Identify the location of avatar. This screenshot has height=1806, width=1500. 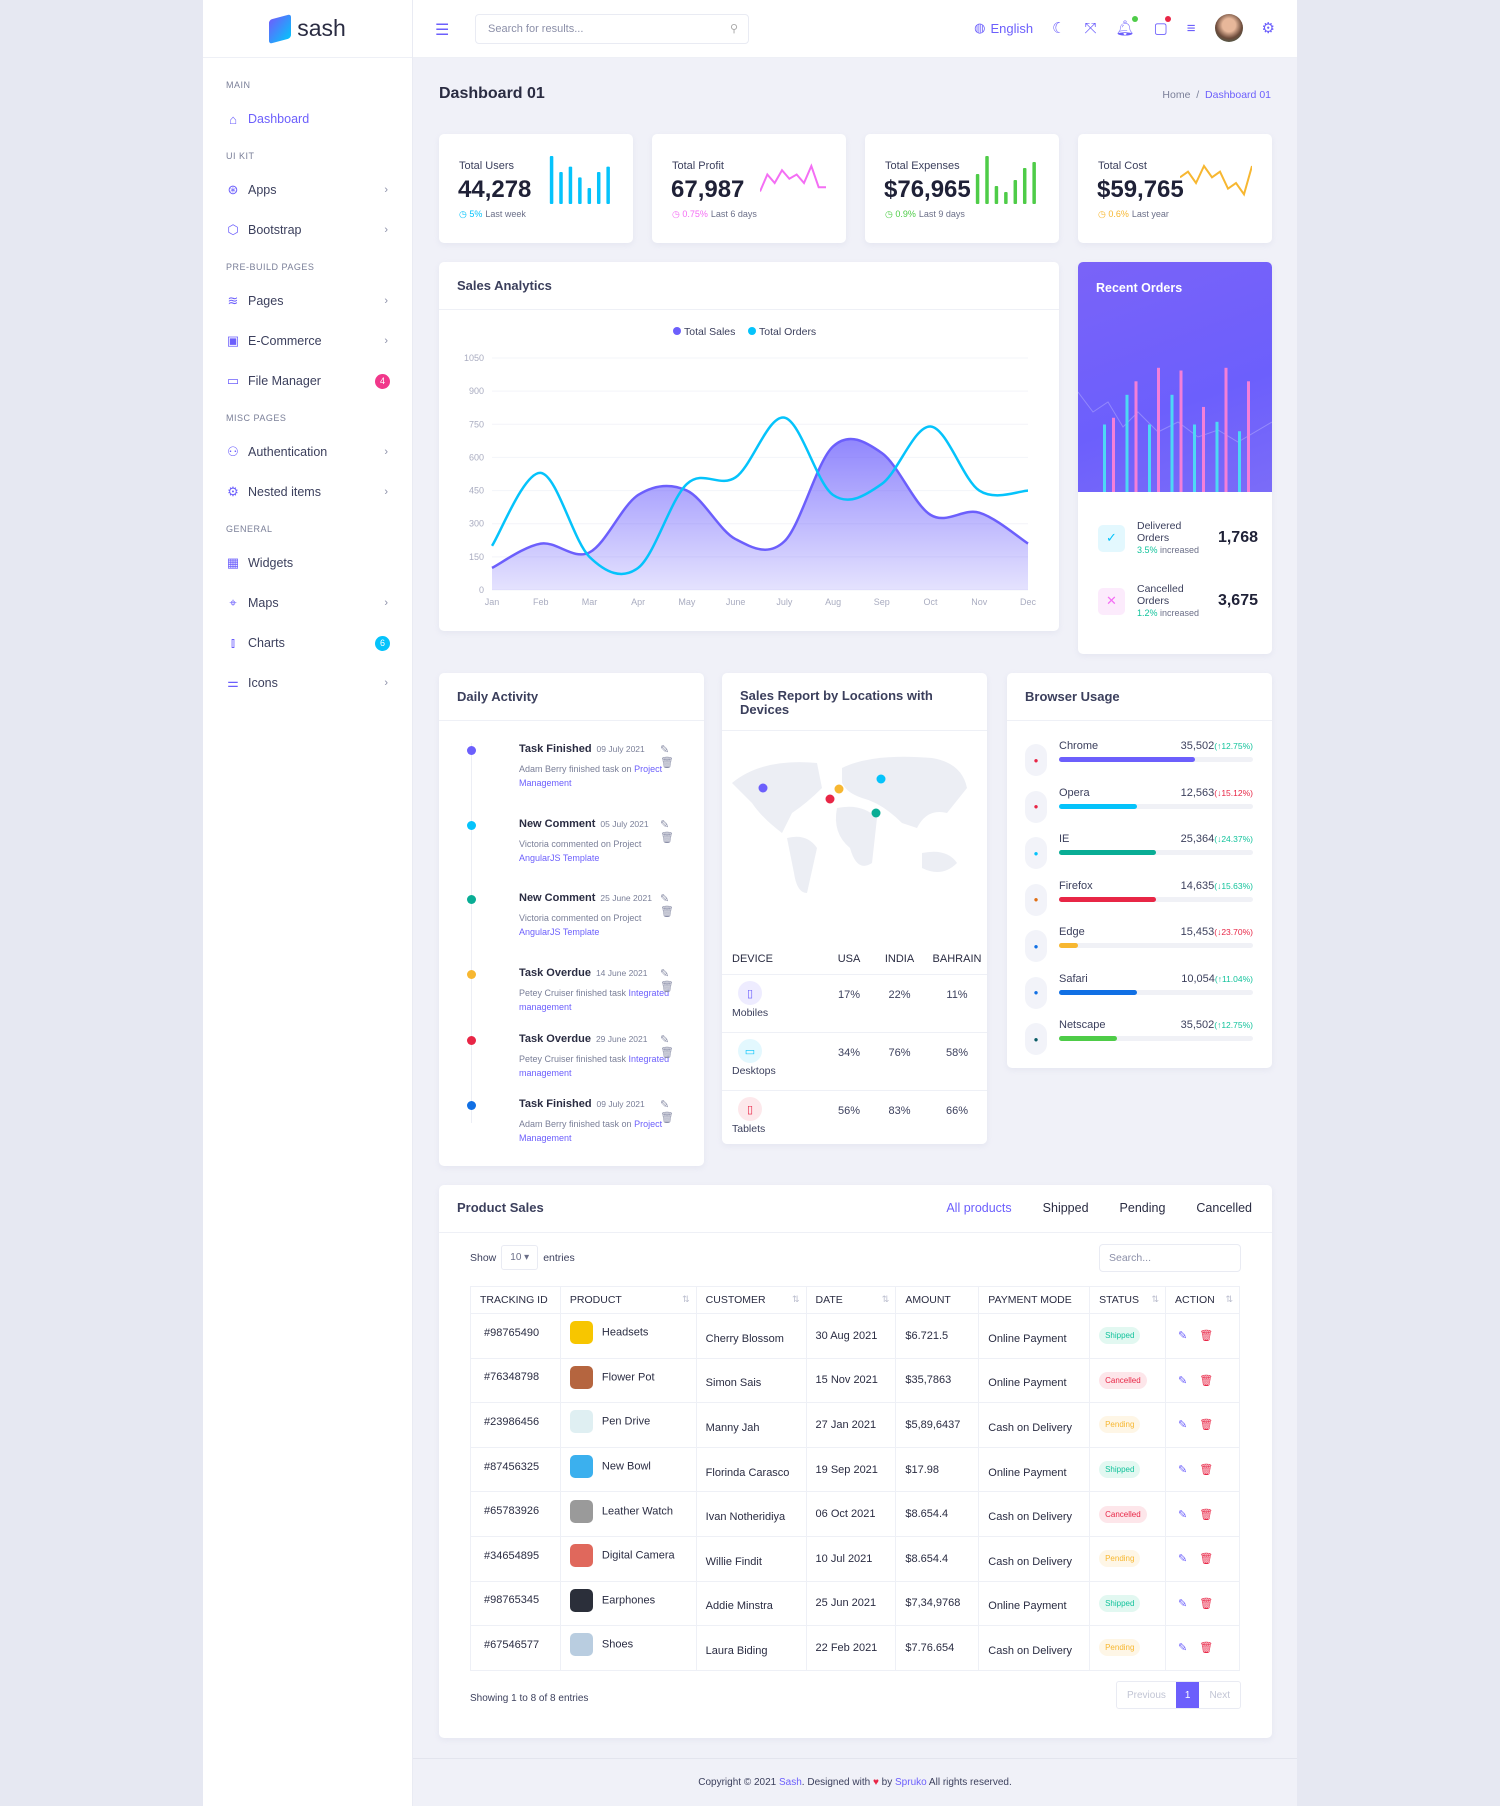
(1228, 28).